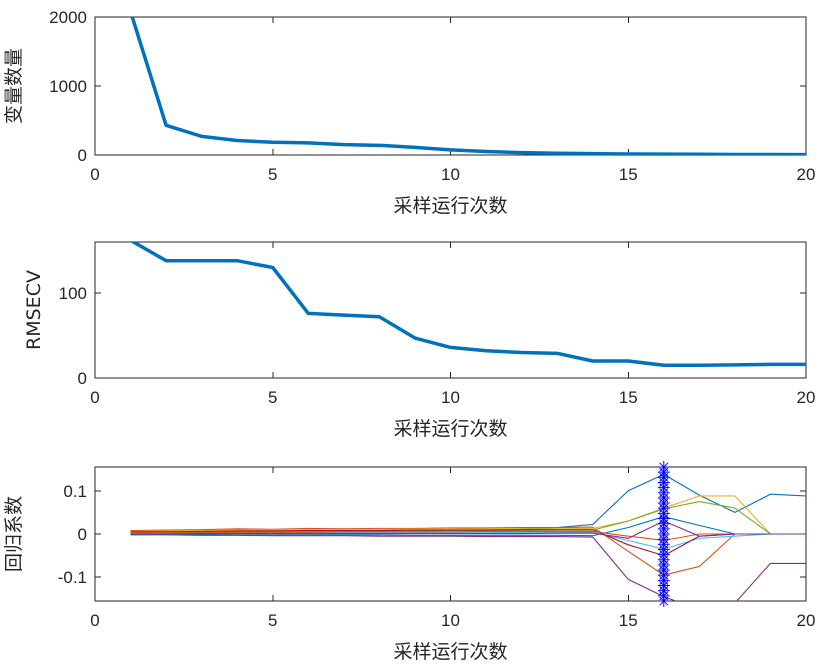  What do you see at coordinates (663, 601) in the screenshot?
I see `star-marker` at bounding box center [663, 601].